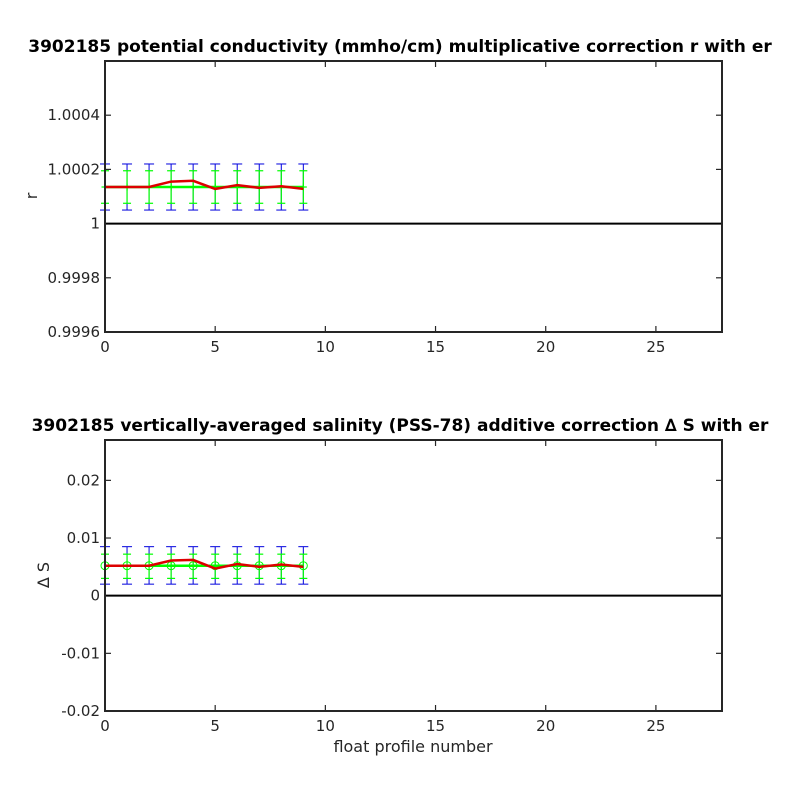 The image size is (800, 800). What do you see at coordinates (74, 115) in the screenshot?
I see `y-tick-label: 1.0004` at bounding box center [74, 115].